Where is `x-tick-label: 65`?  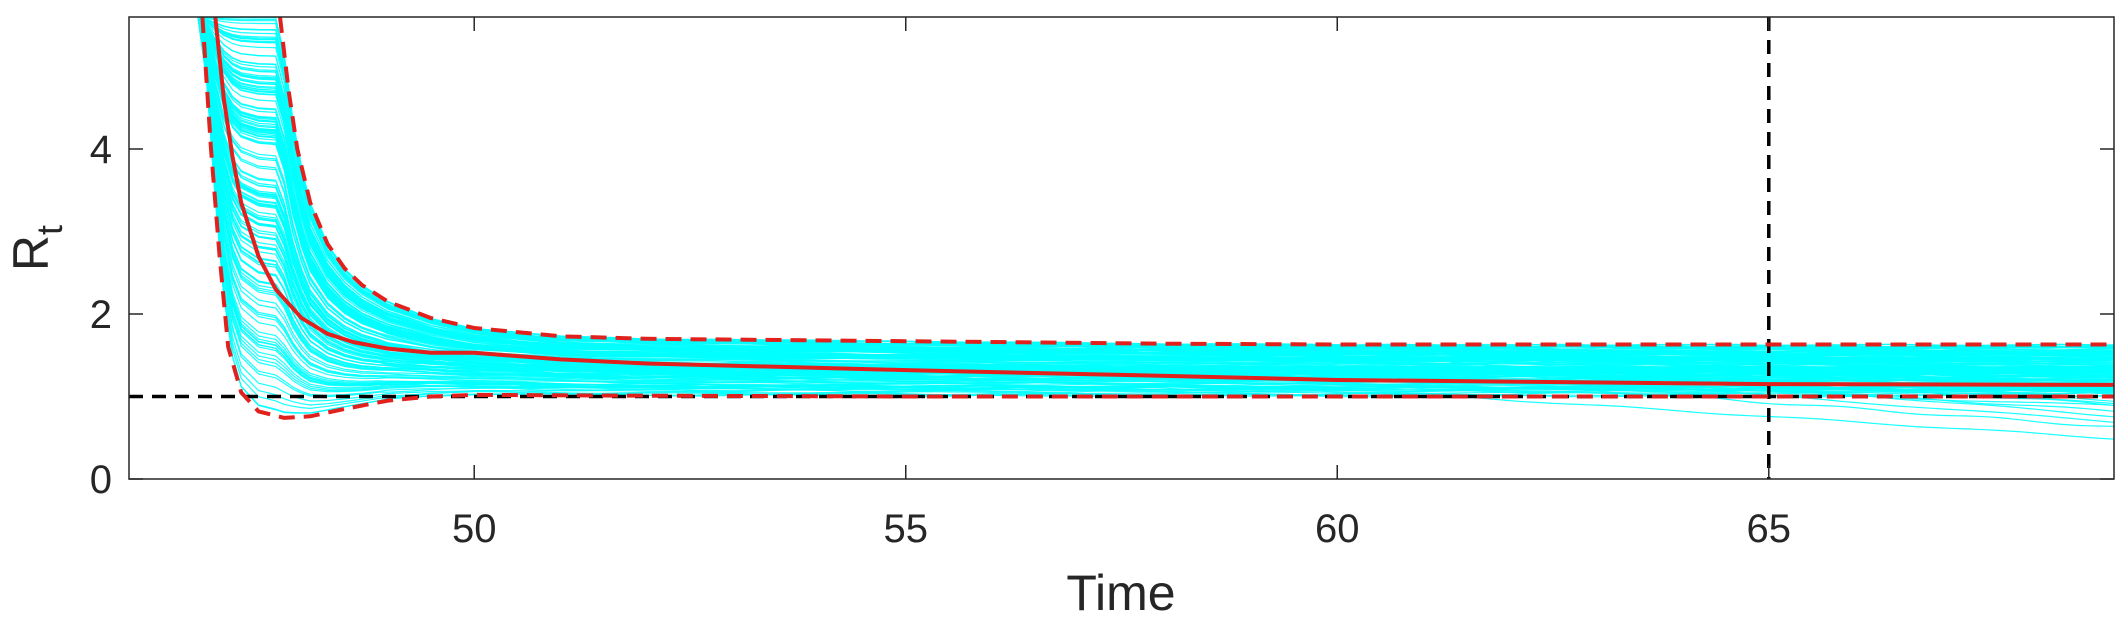
x-tick-label: 65 is located at coordinates (1769, 529).